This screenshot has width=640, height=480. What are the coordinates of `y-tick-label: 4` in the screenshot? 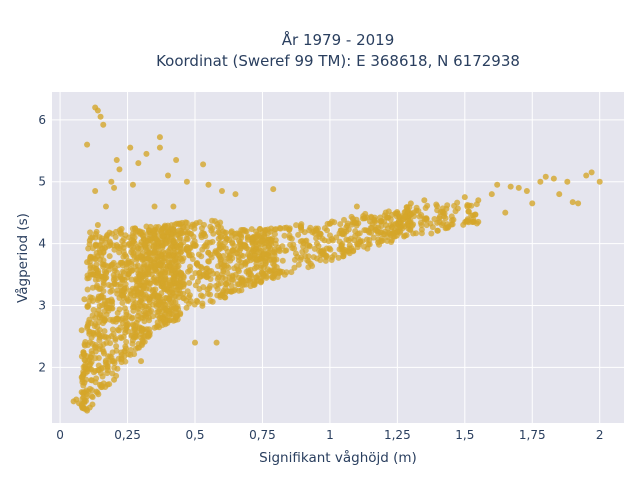 It's located at (42, 244).